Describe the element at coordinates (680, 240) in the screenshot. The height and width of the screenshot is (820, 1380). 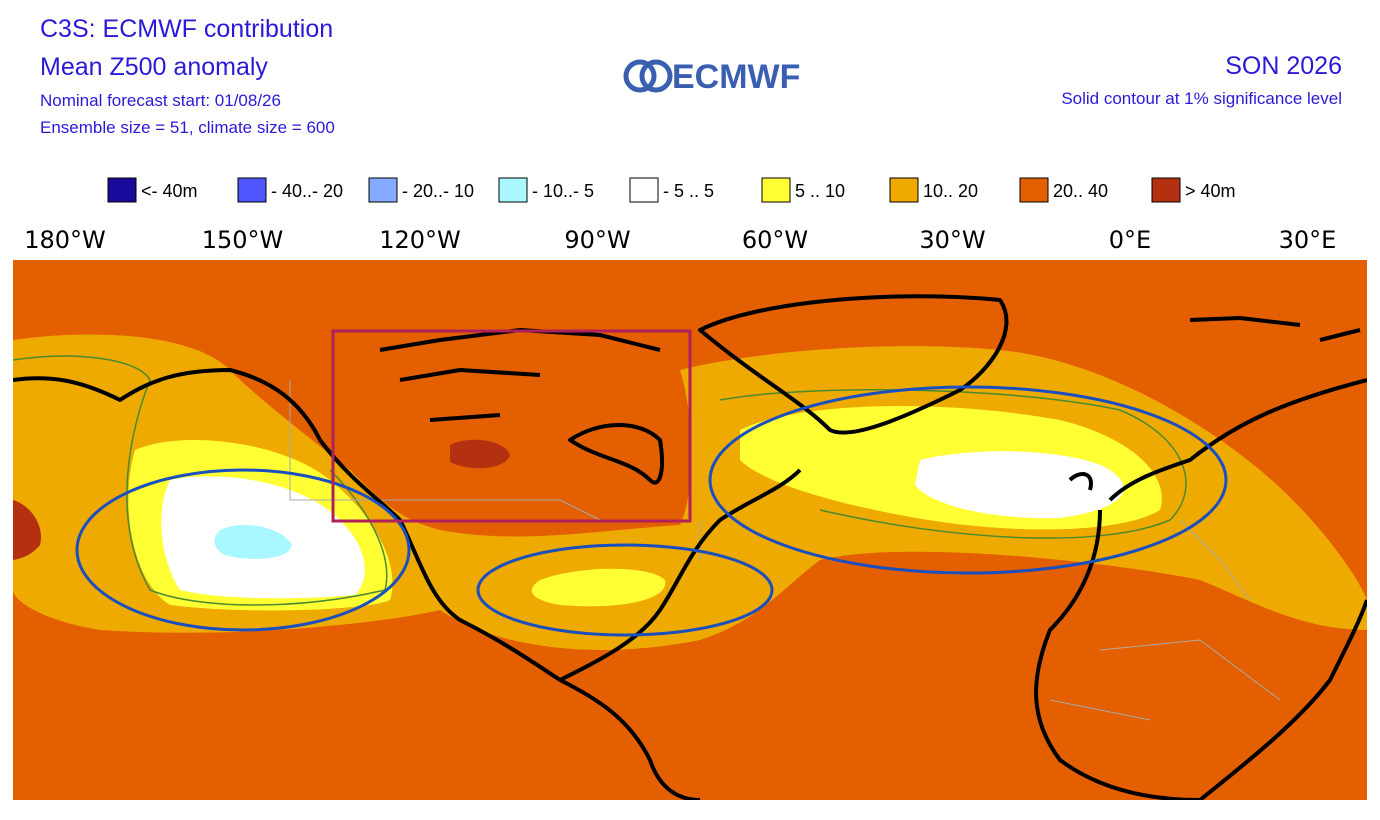
I see `longitude-labels: 180°W 150°W 120°W 90°W 60°W 30°W 0°E 30°E` at that location.